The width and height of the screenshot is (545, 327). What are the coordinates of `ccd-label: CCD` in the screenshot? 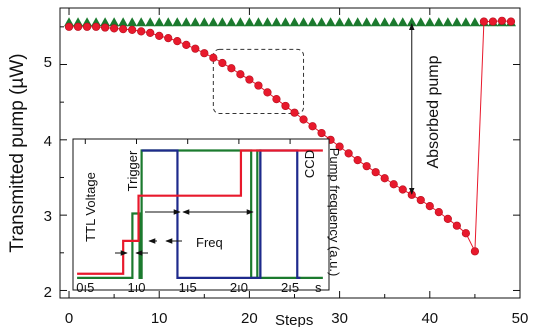 It's located at (309, 164).